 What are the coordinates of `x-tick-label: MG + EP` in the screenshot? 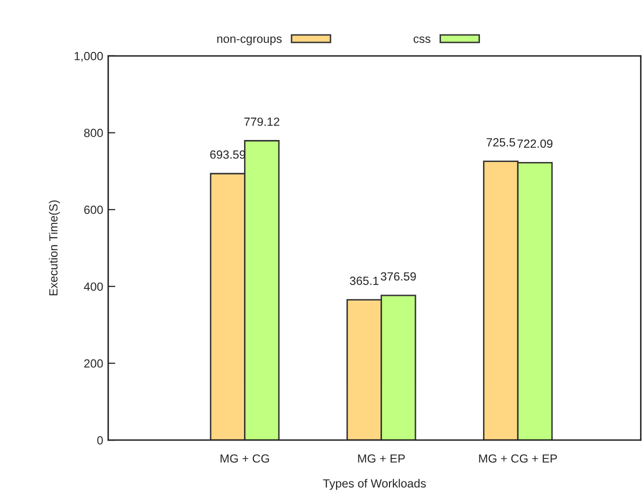 It's located at (381, 458).